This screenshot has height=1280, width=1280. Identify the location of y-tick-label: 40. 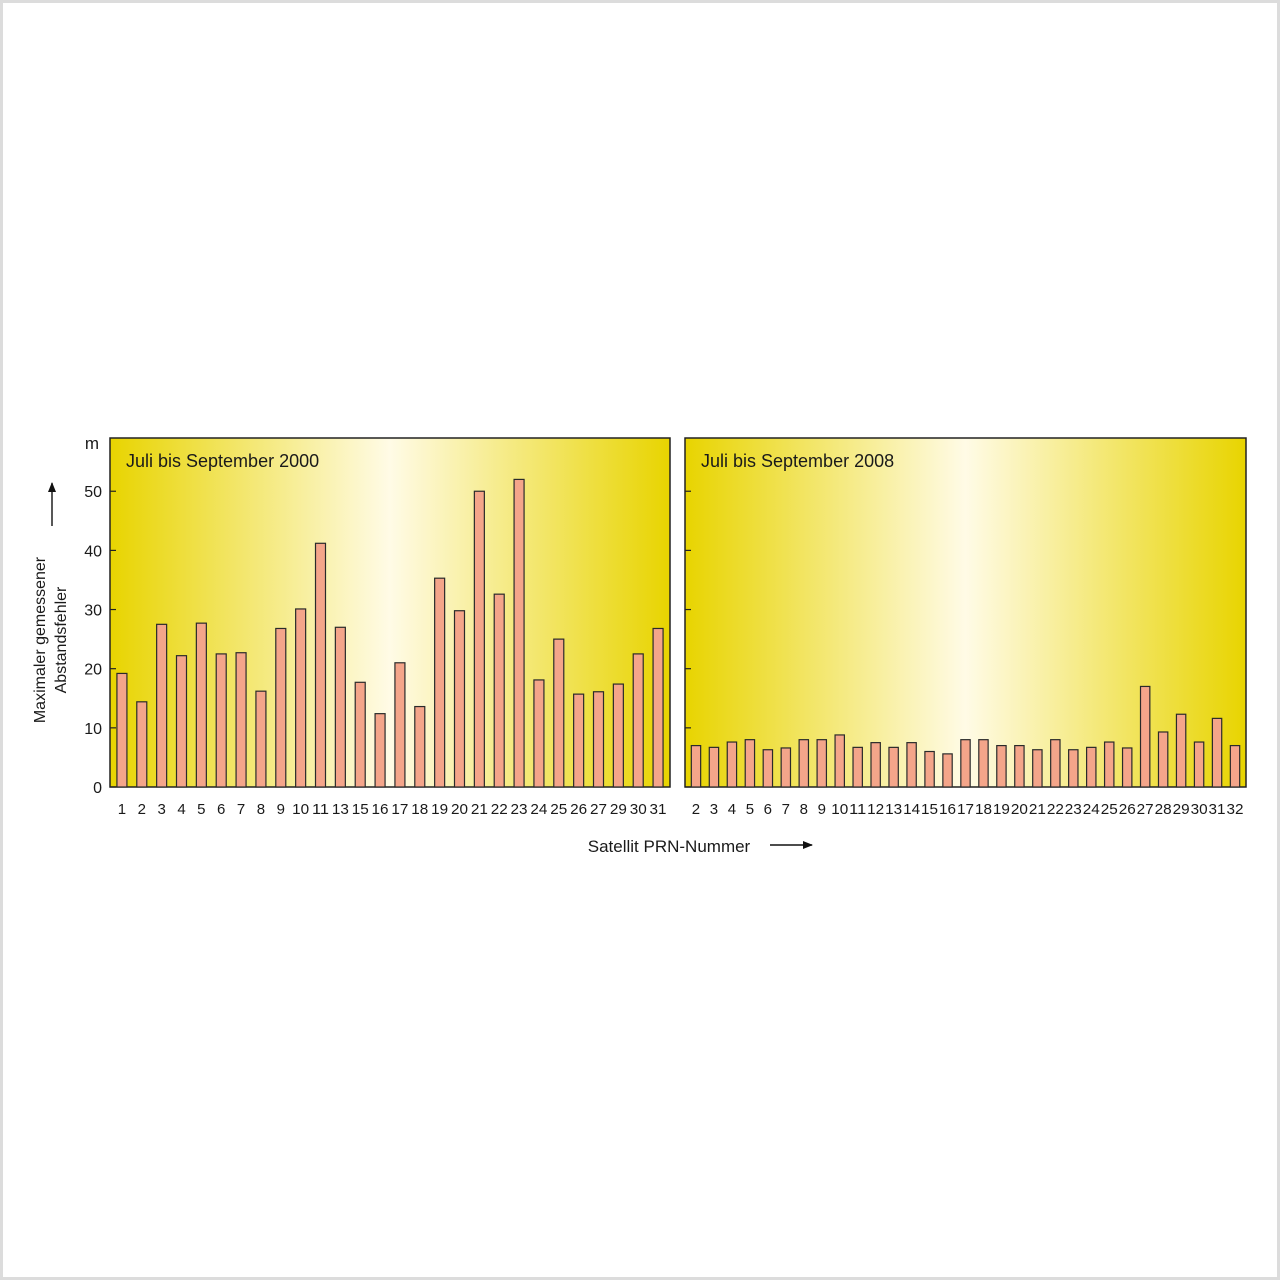
(93, 551).